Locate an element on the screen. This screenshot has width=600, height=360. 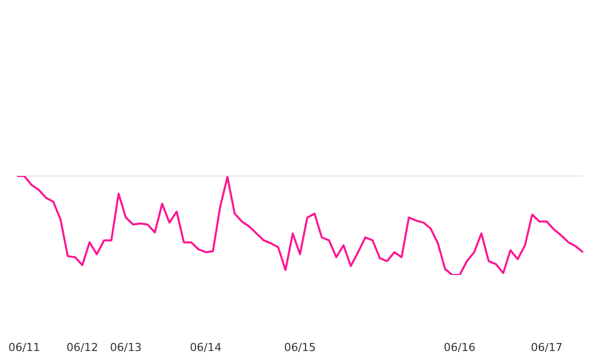
x-tick-label: 06/16 is located at coordinates (460, 347).